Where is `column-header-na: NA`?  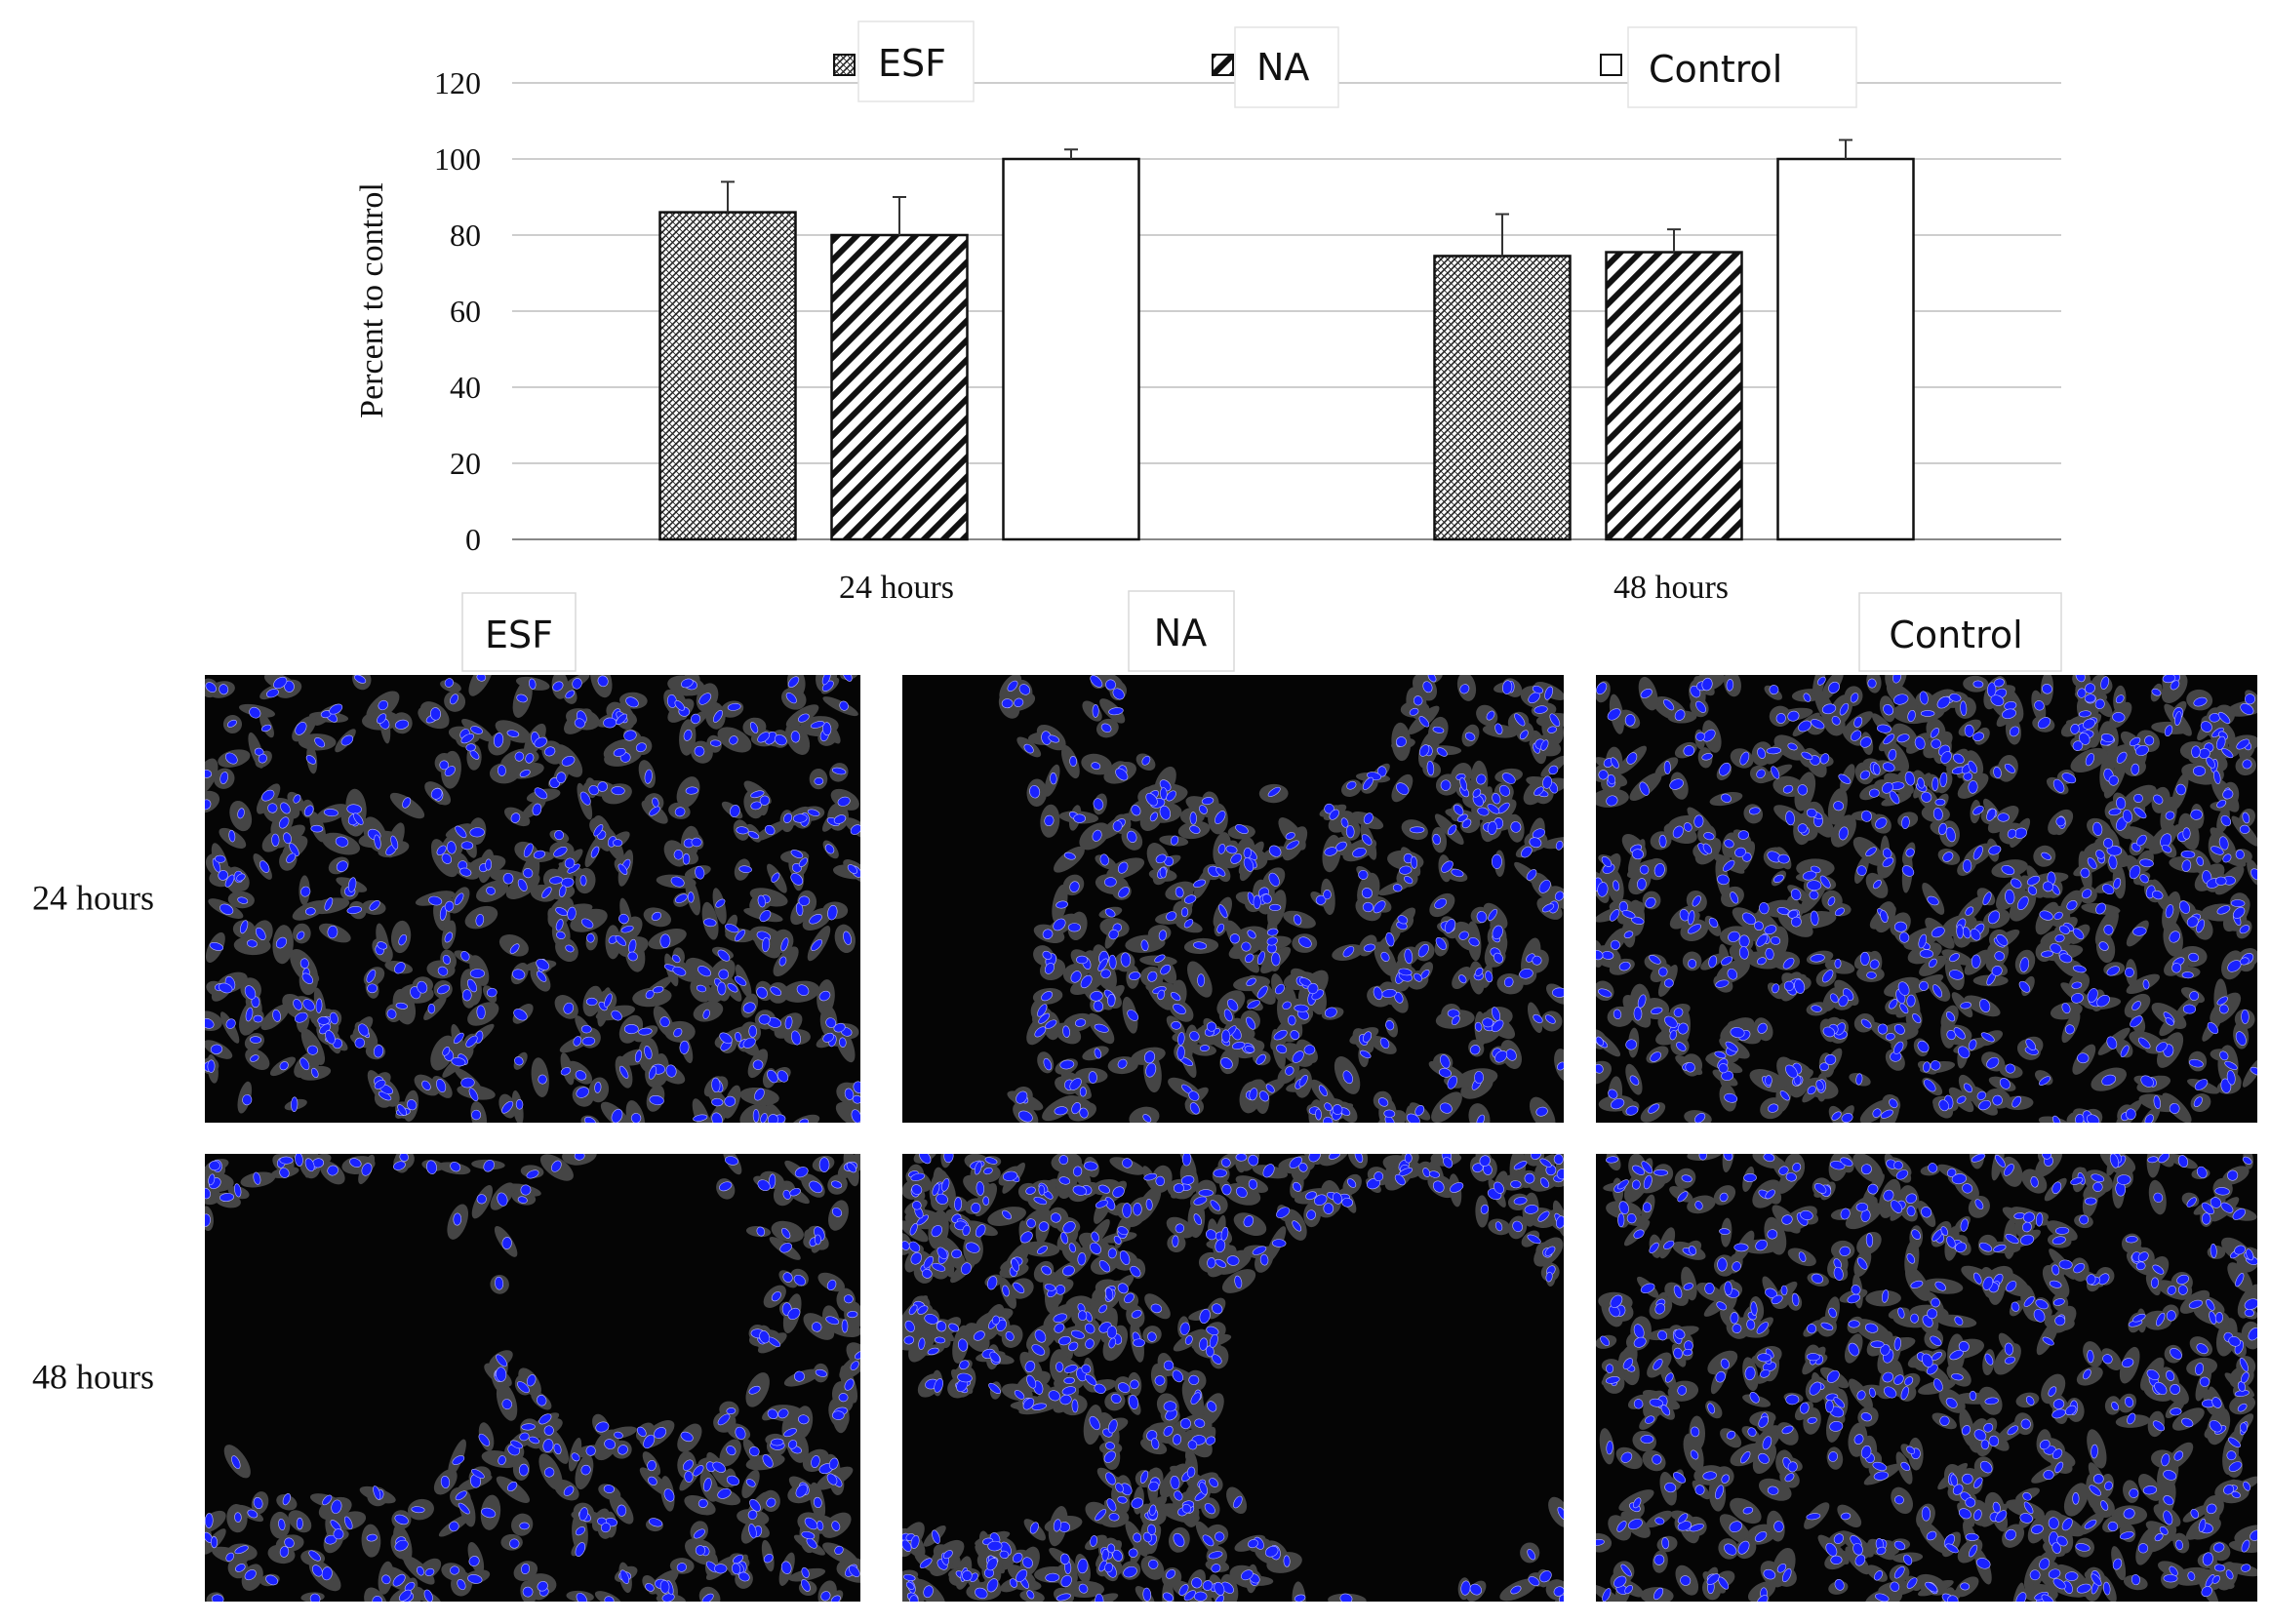
column-header-na: NA is located at coordinates (1181, 631).